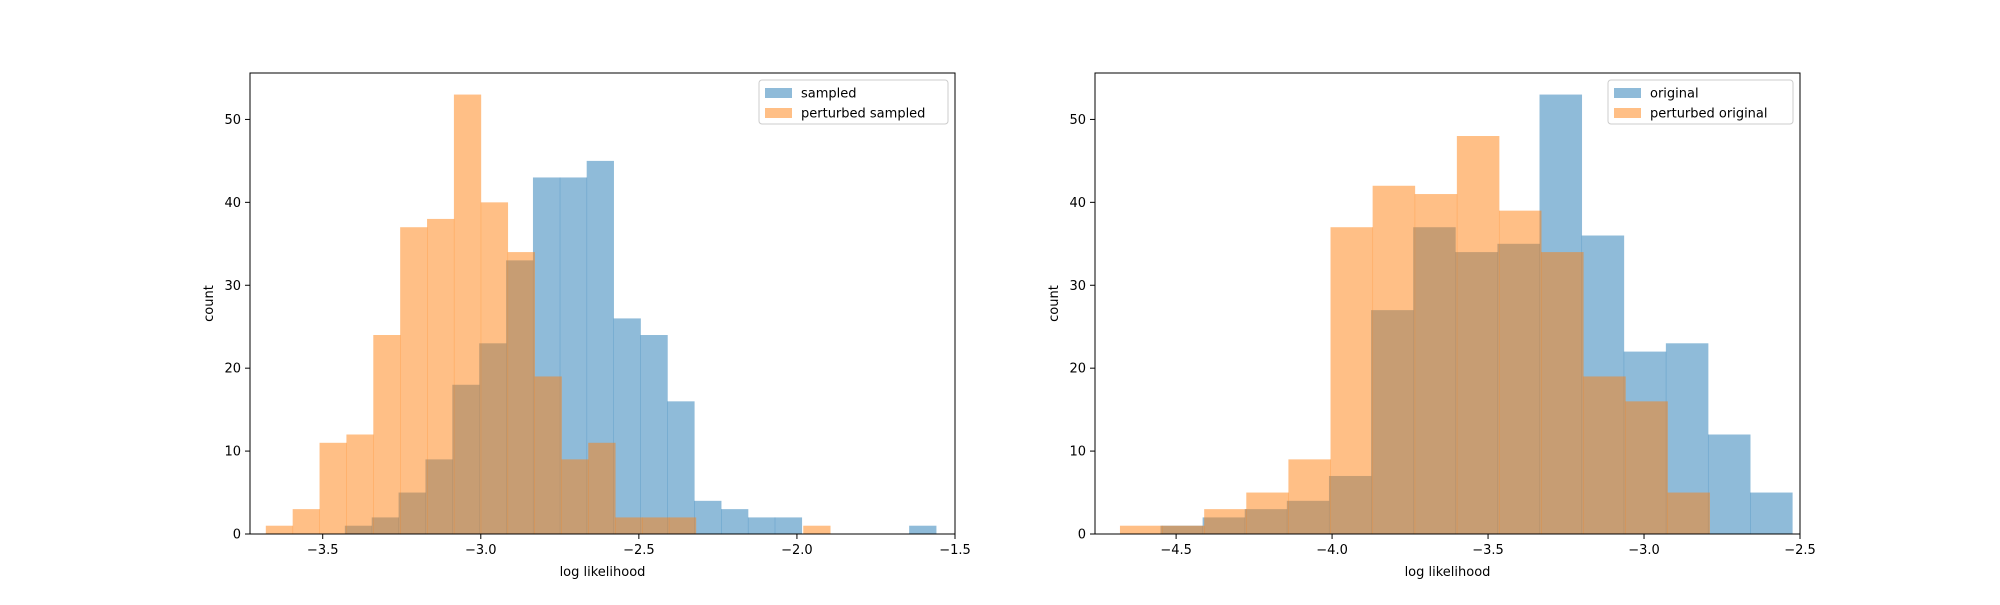 The width and height of the screenshot is (2000, 605). I want to click on x-tick-label: −4.5, so click(1176, 550).